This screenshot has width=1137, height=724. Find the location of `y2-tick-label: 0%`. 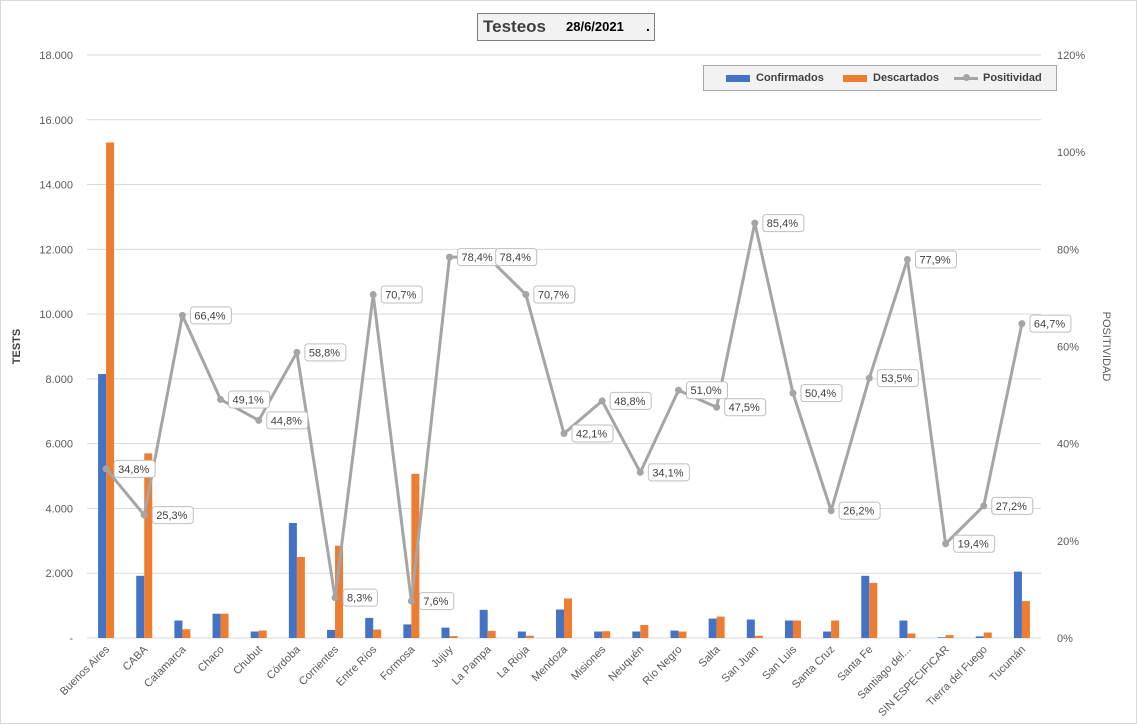

y2-tick-label: 0% is located at coordinates (1065, 639).